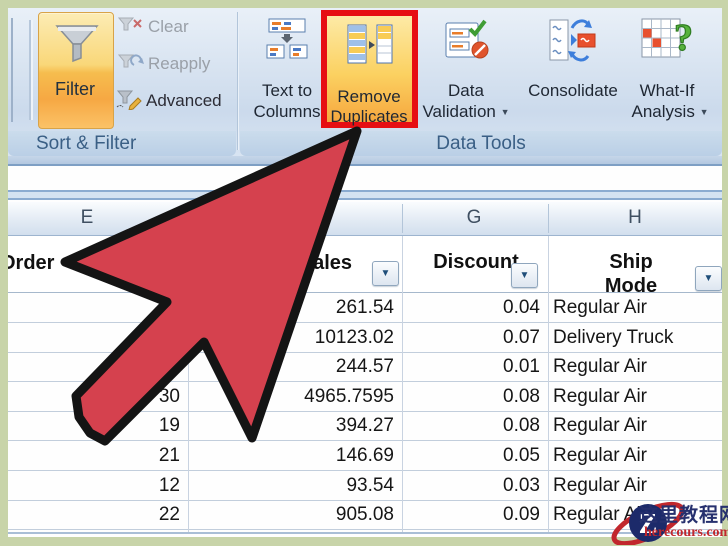 This screenshot has height=551, width=728. Describe the element at coordinates (12, 70) in the screenshot. I see `ribbon-left-divider` at that location.